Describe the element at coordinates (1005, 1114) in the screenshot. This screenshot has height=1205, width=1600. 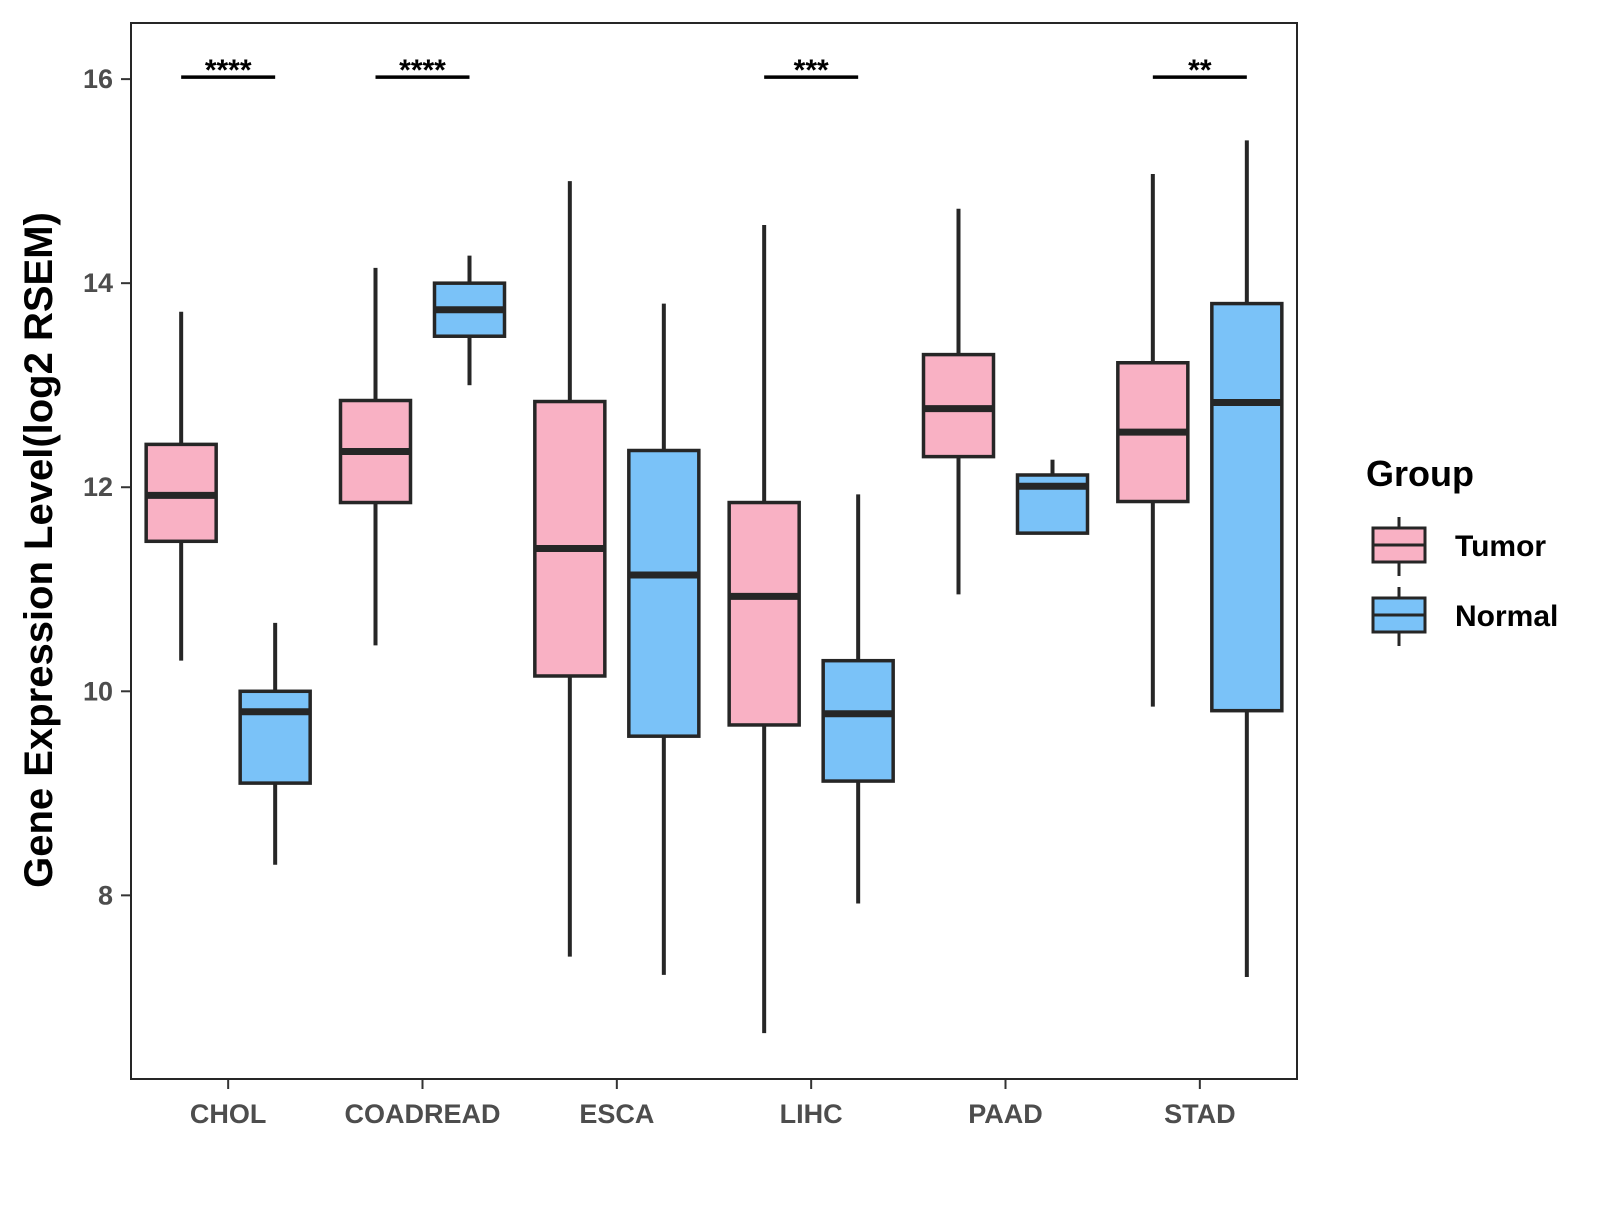
I see `x-tick-label-paad: PAAD` at that location.